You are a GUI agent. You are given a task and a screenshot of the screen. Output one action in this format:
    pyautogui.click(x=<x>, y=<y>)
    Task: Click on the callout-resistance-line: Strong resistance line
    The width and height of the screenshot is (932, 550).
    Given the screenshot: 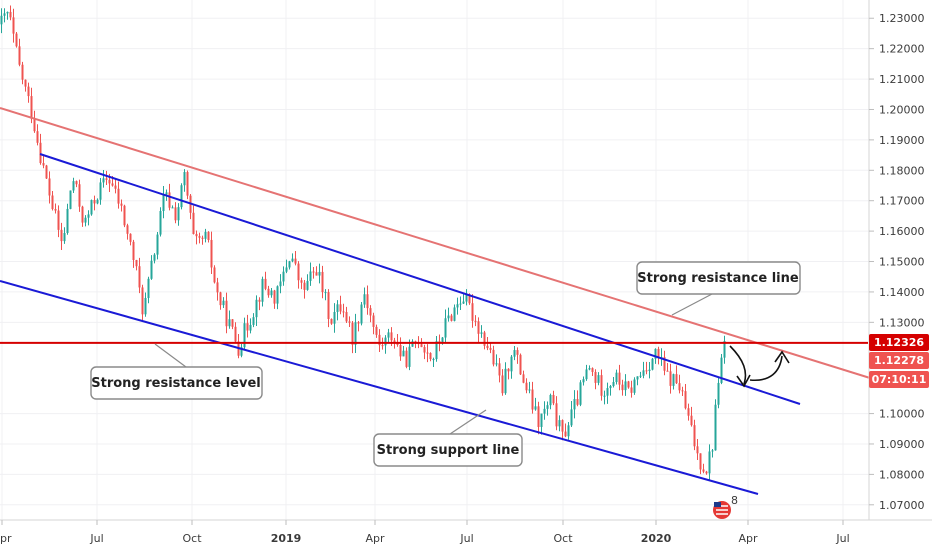 What is the action you would take?
    pyautogui.click(x=718, y=278)
    